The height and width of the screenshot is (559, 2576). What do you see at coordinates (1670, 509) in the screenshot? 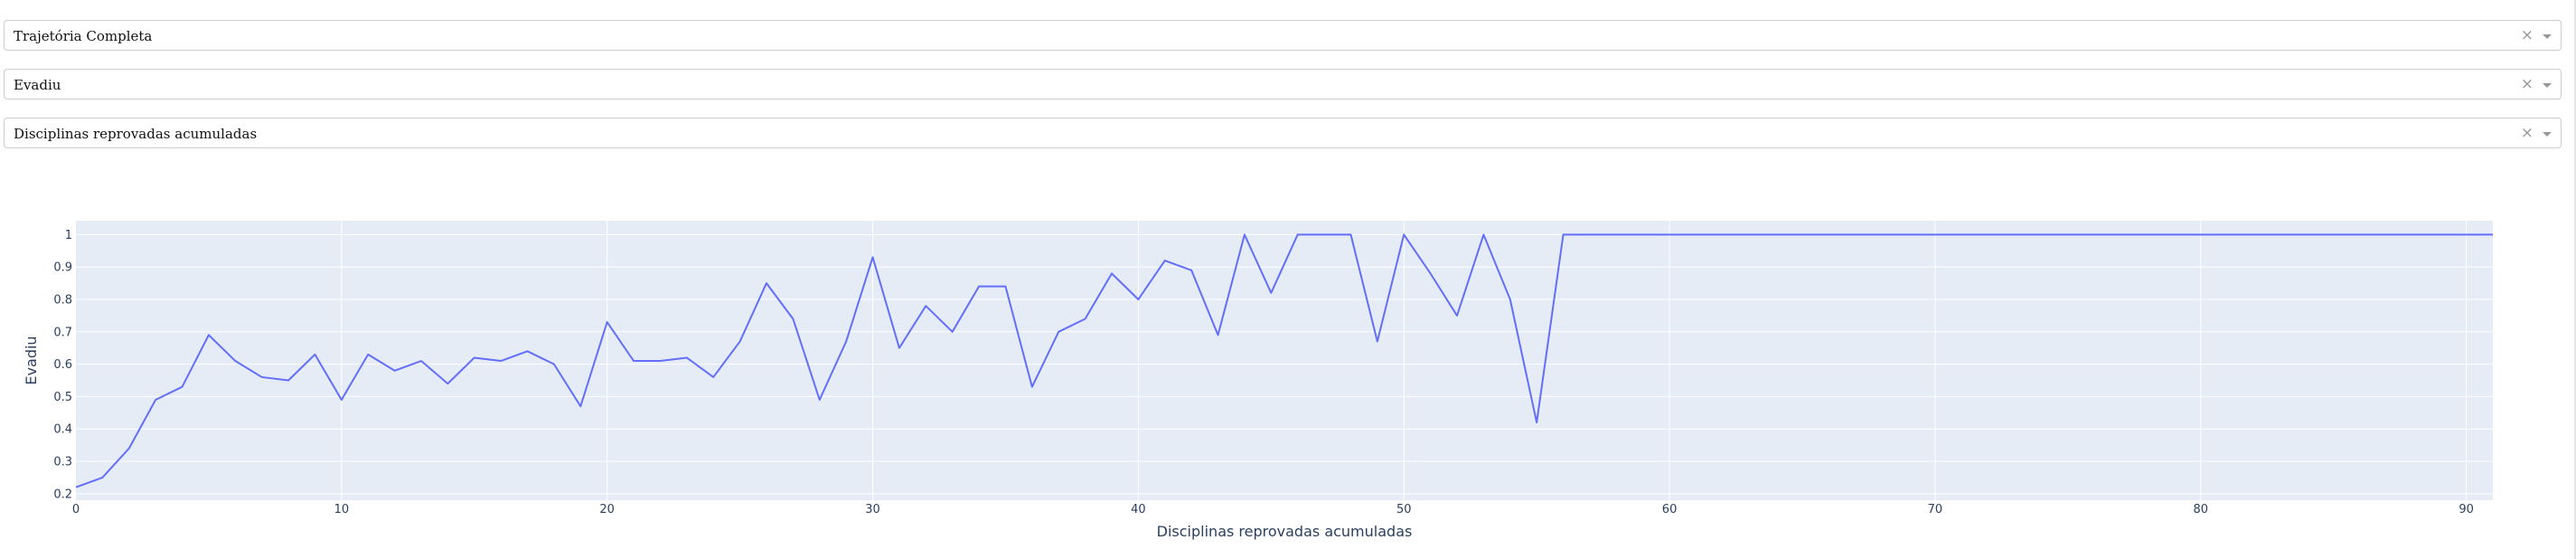
I see `x-tick-label: 60` at bounding box center [1670, 509].